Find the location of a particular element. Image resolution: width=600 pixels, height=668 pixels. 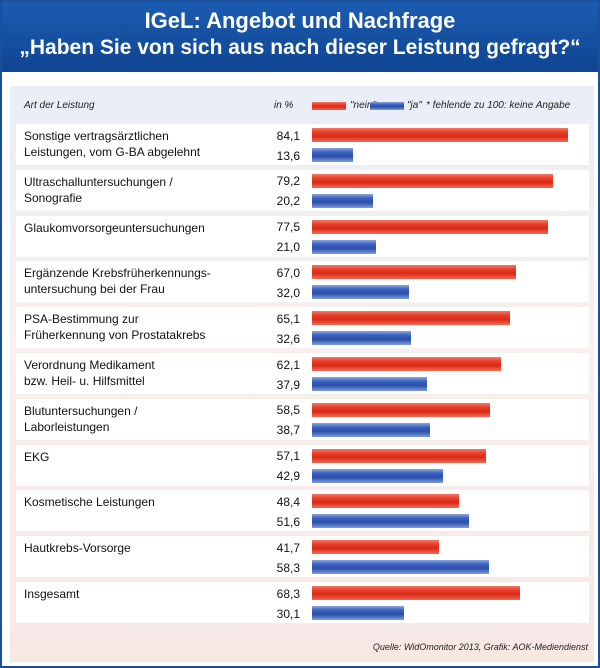

value-label-nein: 65,1 is located at coordinates (288, 318).